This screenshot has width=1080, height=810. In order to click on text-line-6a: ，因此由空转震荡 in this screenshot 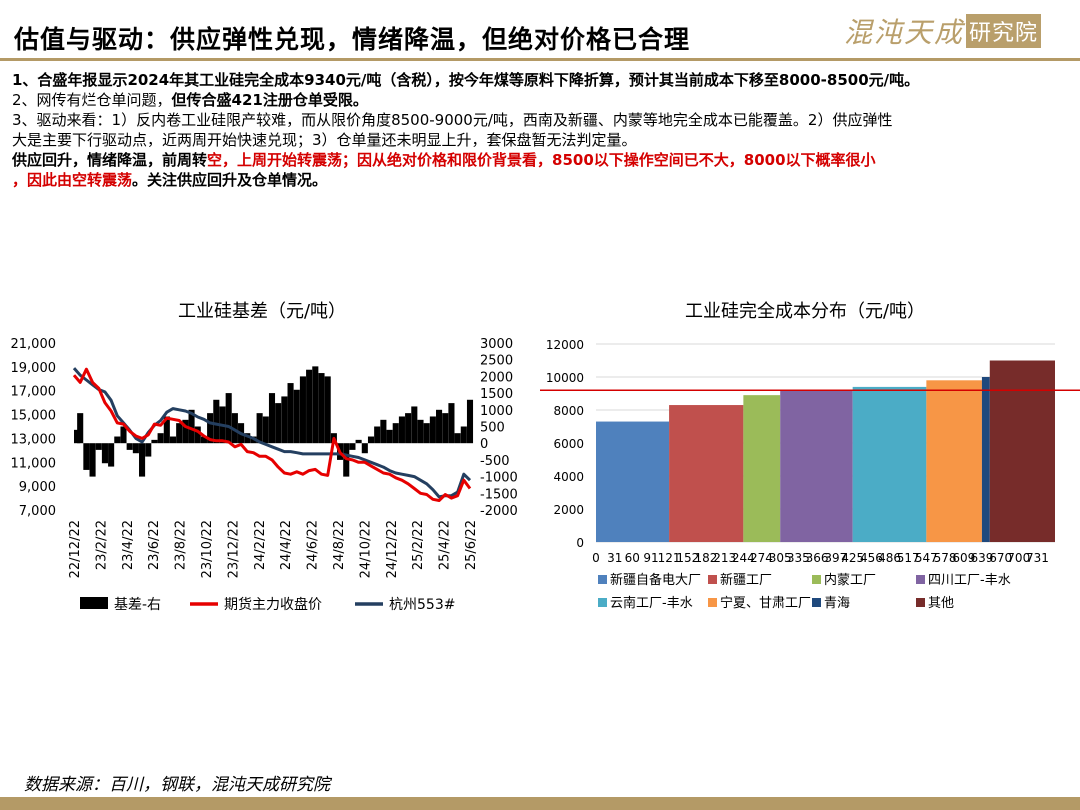, I will do `click(72, 180)`.